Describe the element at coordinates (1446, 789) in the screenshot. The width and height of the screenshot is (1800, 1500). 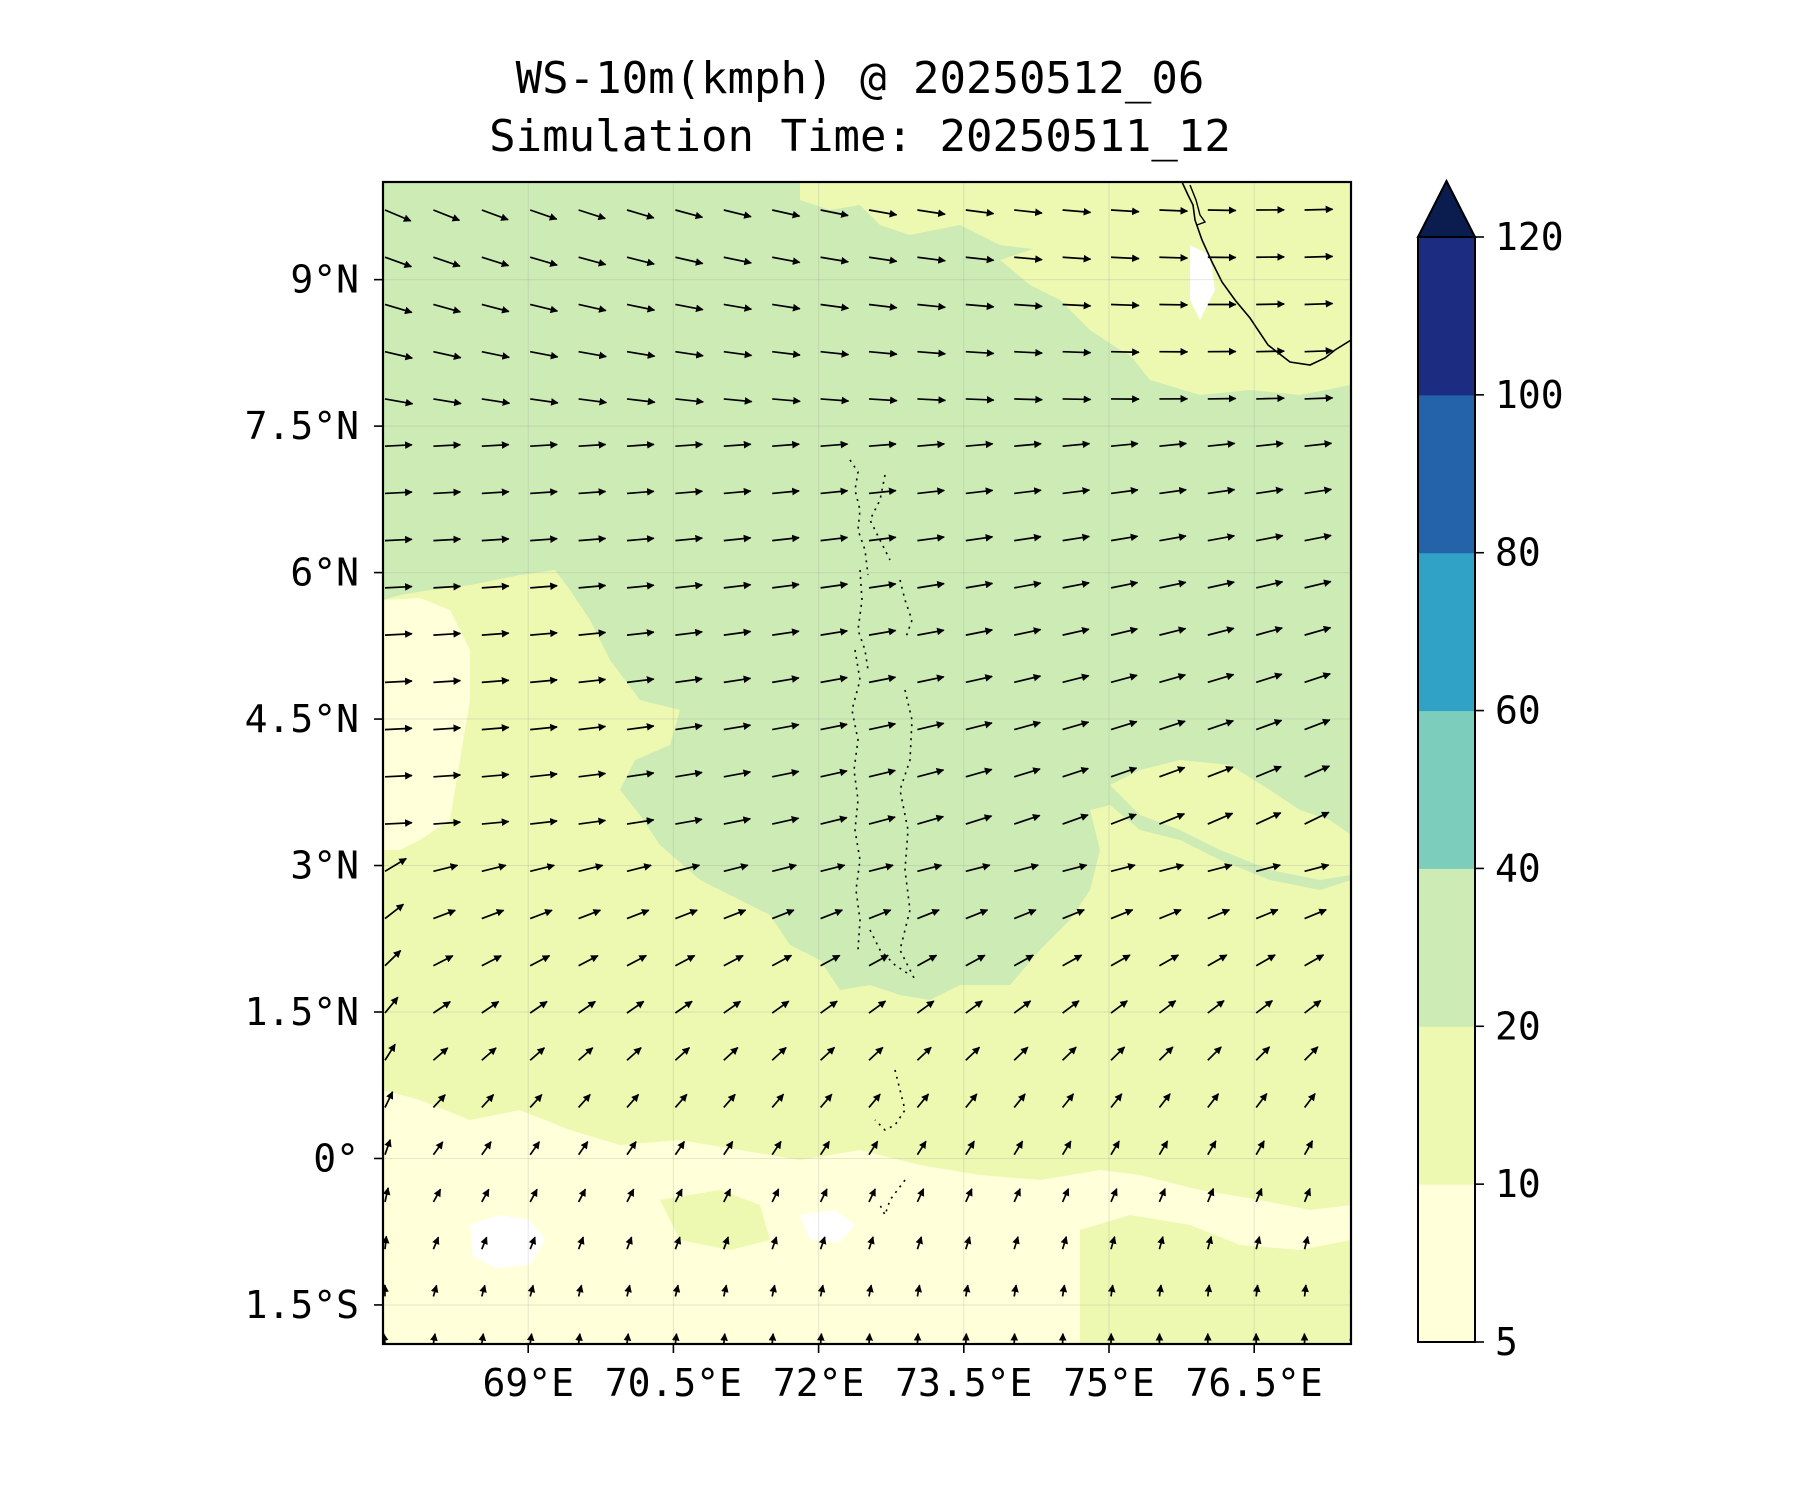
I see `colorbar-frame` at that location.